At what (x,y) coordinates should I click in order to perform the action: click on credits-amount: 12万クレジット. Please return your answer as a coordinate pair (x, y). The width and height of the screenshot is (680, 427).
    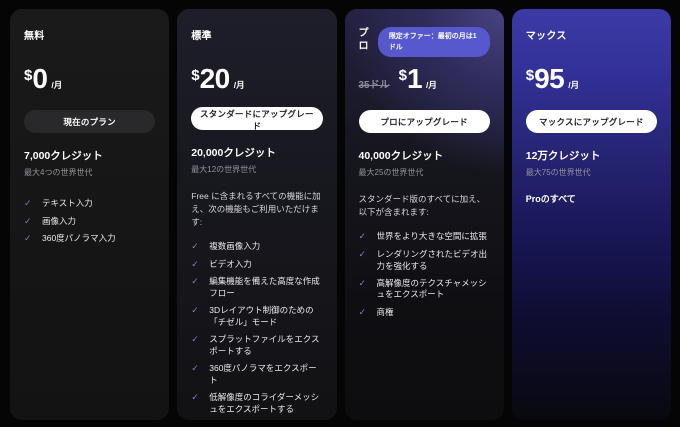
    Looking at the image, I should click on (563, 156).